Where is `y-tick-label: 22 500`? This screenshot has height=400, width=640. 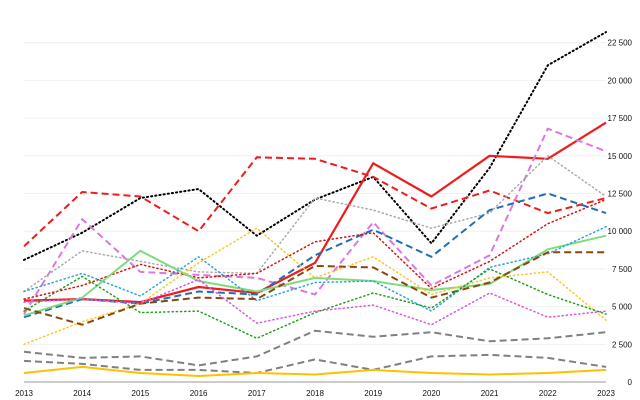
y-tick-label: 22 500 is located at coordinates (620, 43).